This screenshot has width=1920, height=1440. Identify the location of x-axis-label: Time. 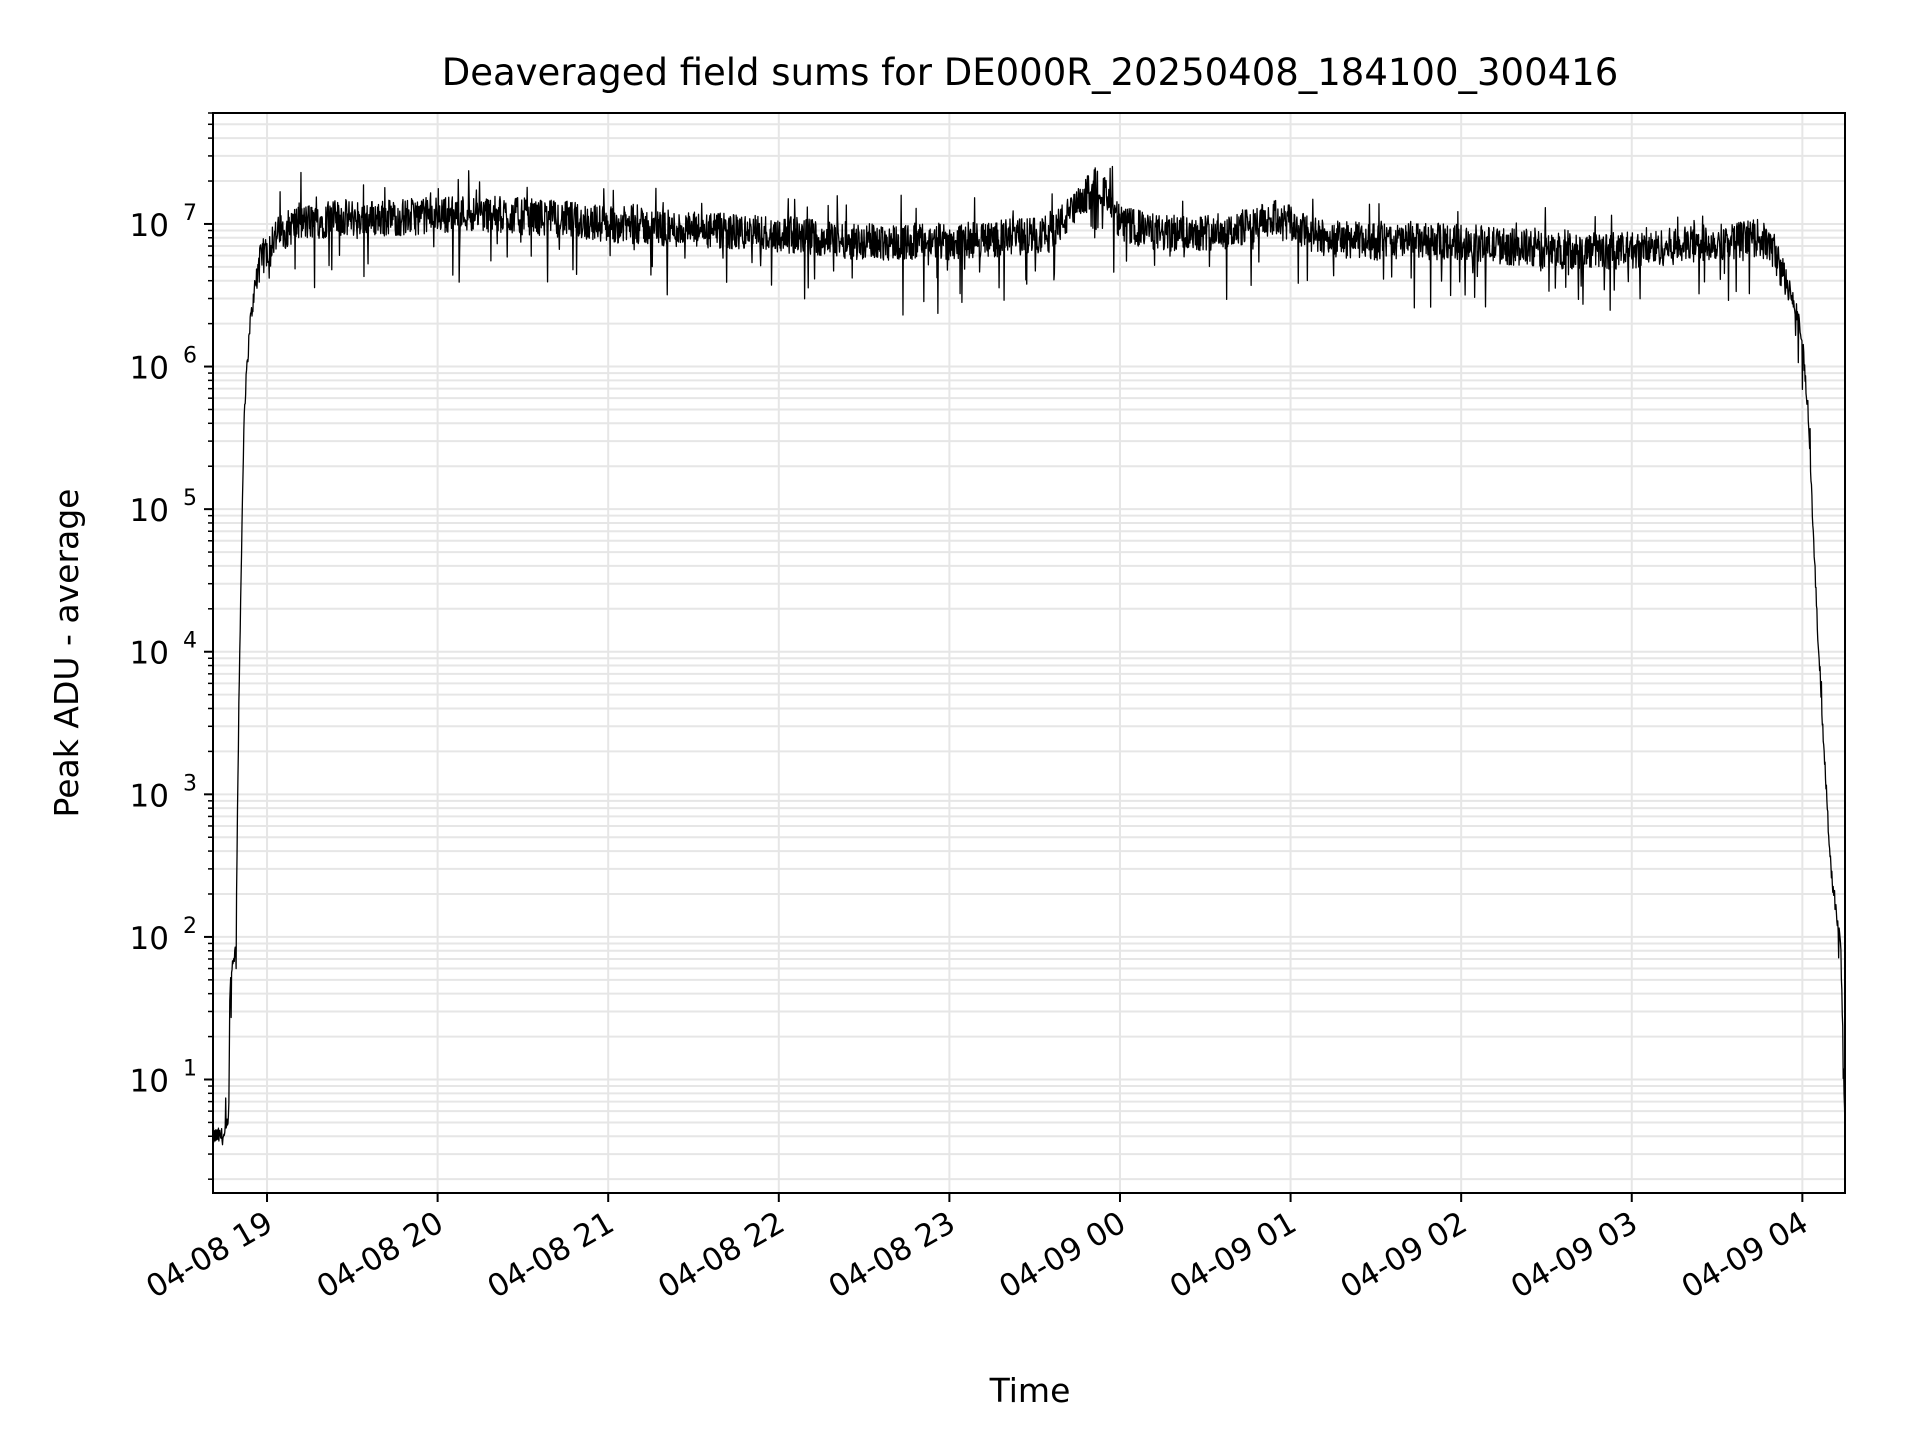
(1030, 1390).